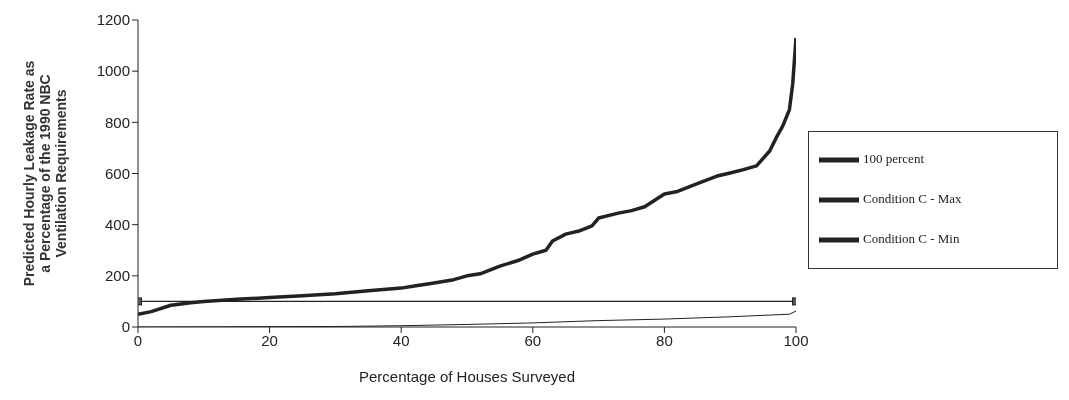 This screenshot has height=400, width=1069. What do you see at coordinates (45, 173) in the screenshot?
I see `y-axis-title: Predicted Hourly Leakage Rate as a Percentage of the 1990 NBC Ventilation Requirements` at bounding box center [45, 173].